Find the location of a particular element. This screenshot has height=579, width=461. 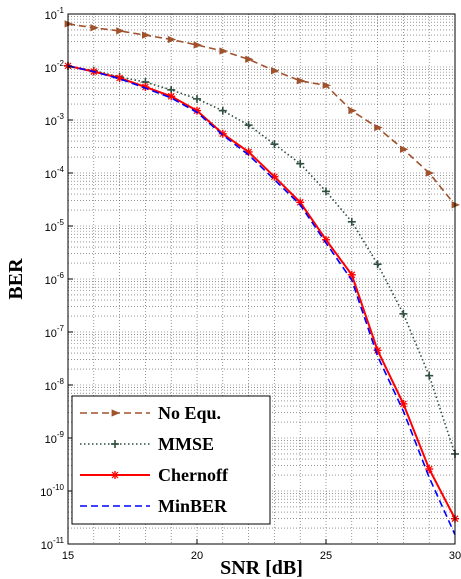

x-axis-label: SNR [dB] is located at coordinates (261, 568).